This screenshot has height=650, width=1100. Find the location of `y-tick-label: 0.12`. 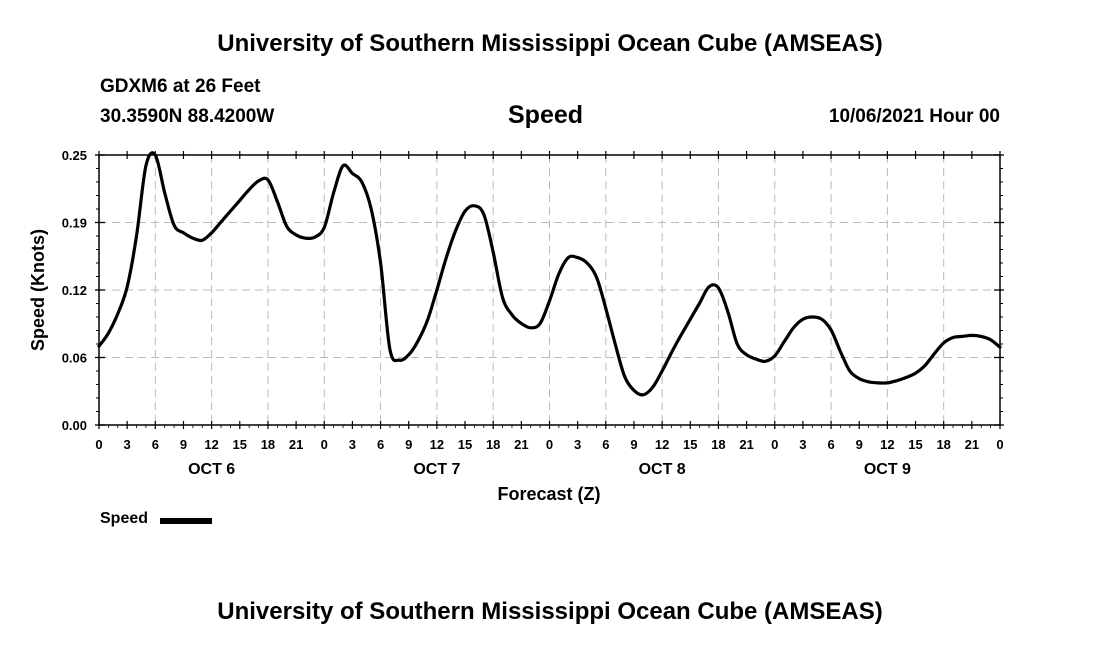

y-tick-label: 0.12 is located at coordinates (74, 290).